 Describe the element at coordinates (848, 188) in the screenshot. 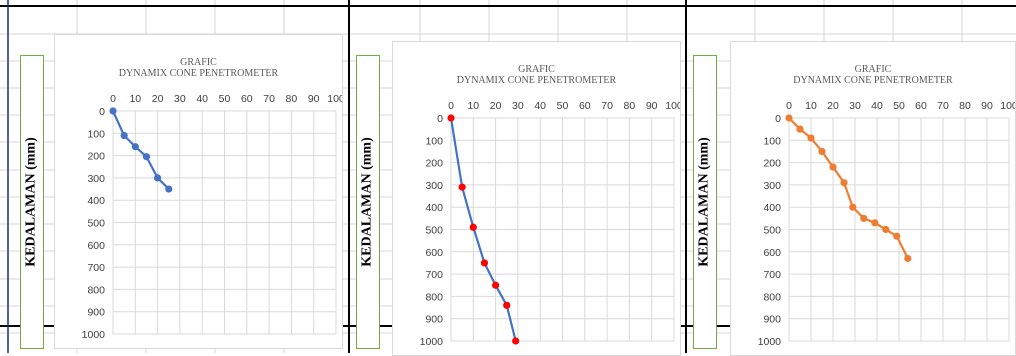

I see `series-line` at that location.